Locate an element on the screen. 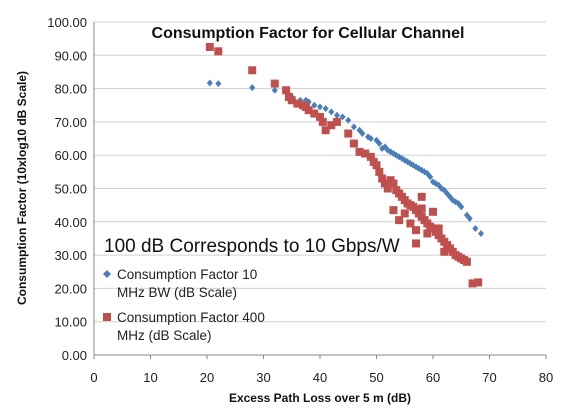  y-tick-label: 30.00 is located at coordinates (70, 255).